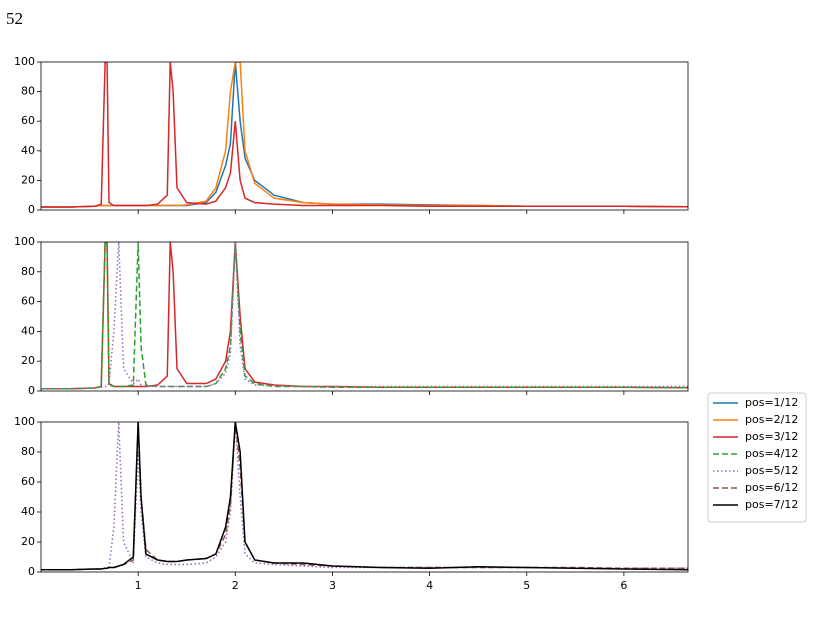 Image resolution: width=813 pixels, height=622 pixels. What do you see at coordinates (138, 585) in the screenshot?
I see `x-tick-label: 1` at bounding box center [138, 585].